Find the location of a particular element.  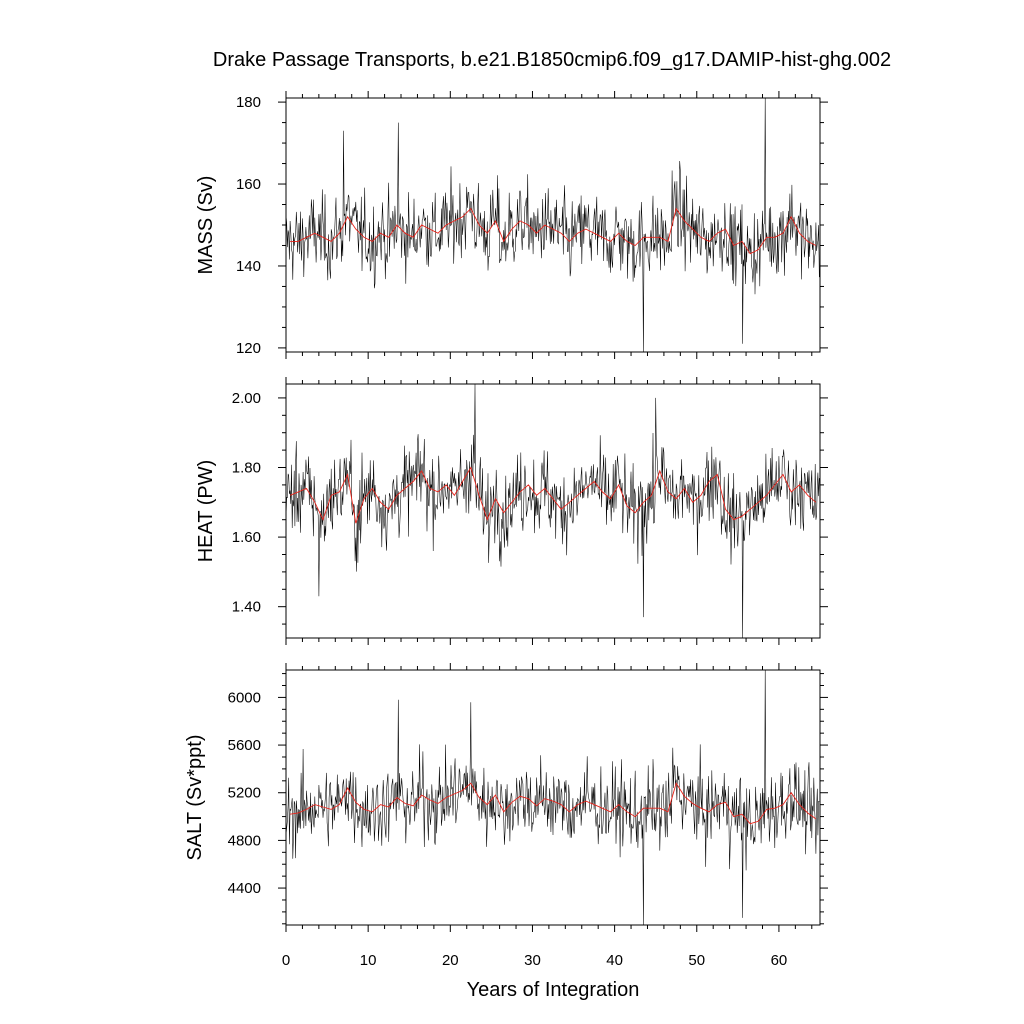

y-axis-label: MASS (Sv) is located at coordinates (206, 225).